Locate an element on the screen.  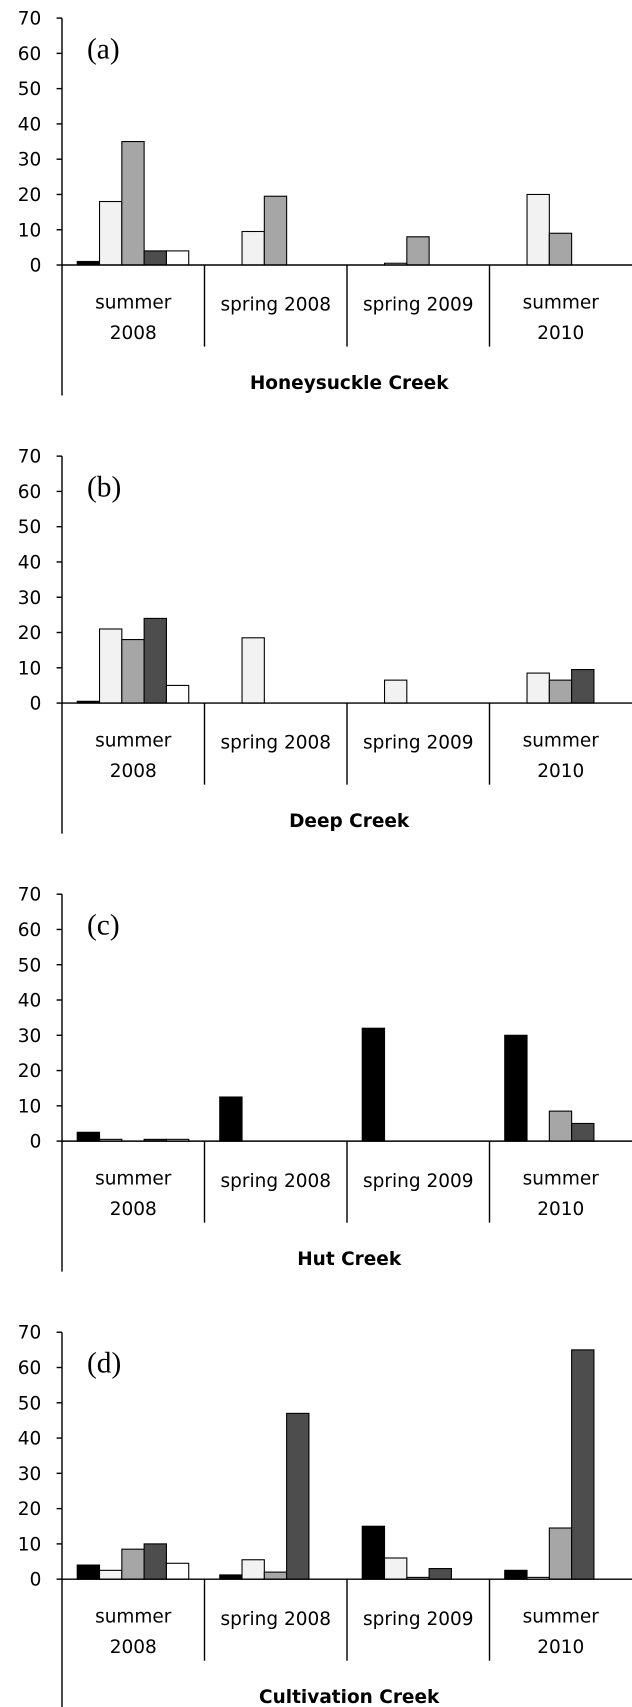
x-axis-label: Cultivation Creek is located at coordinates (349, 1697).